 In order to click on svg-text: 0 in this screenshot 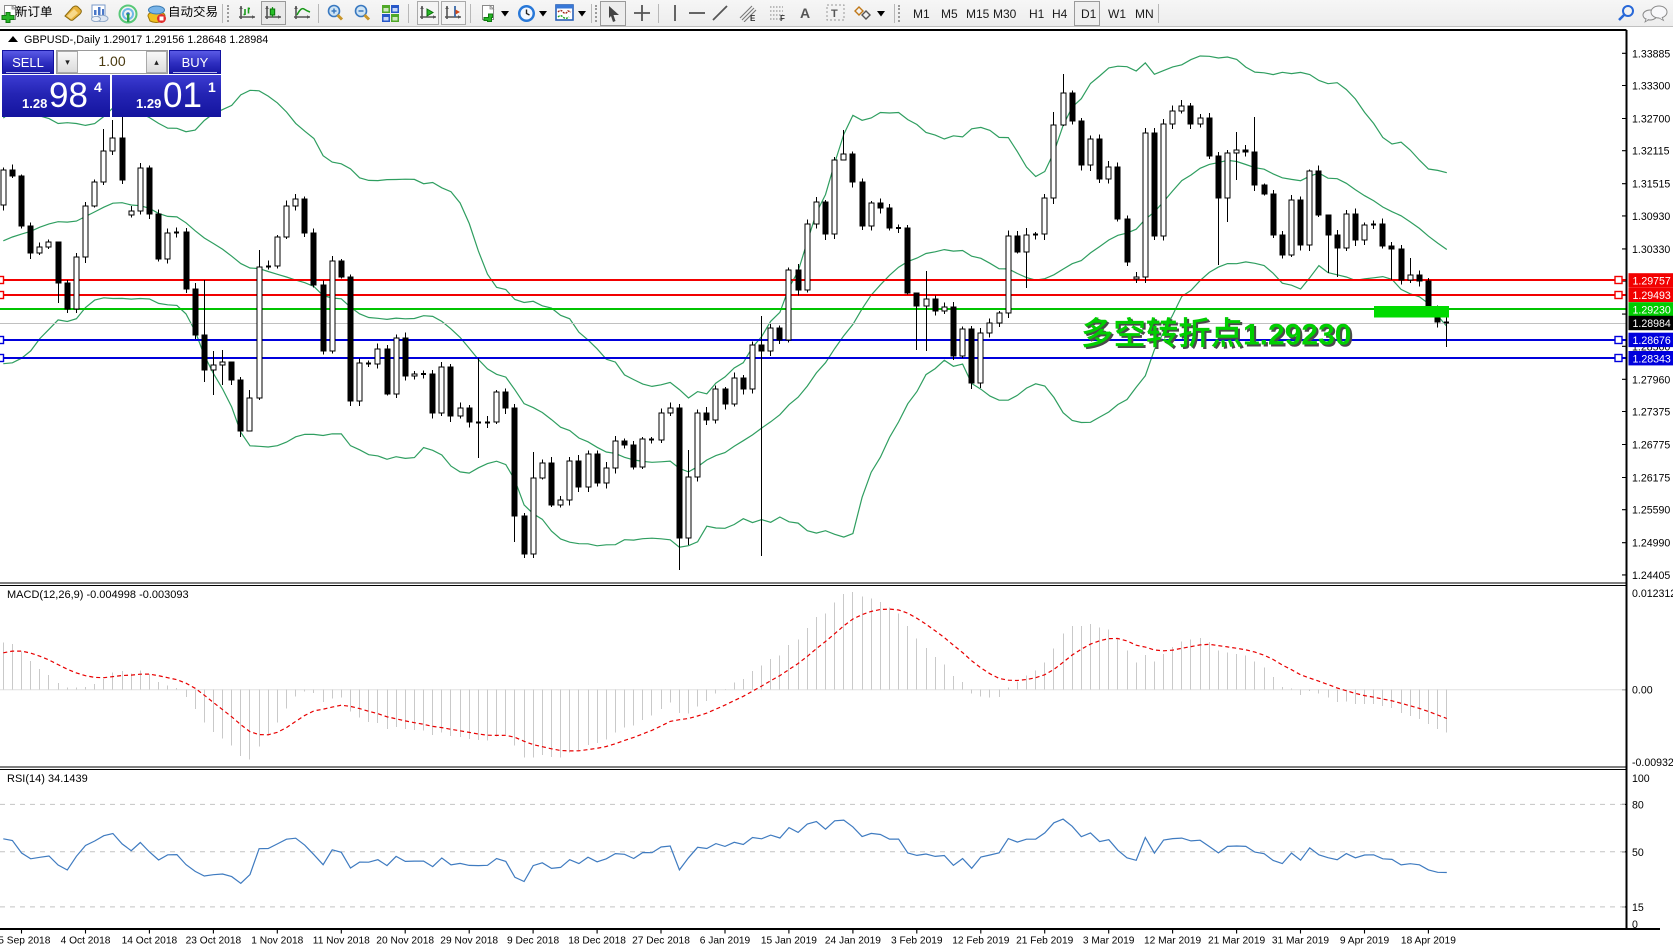, I will do `click(1635, 925)`.